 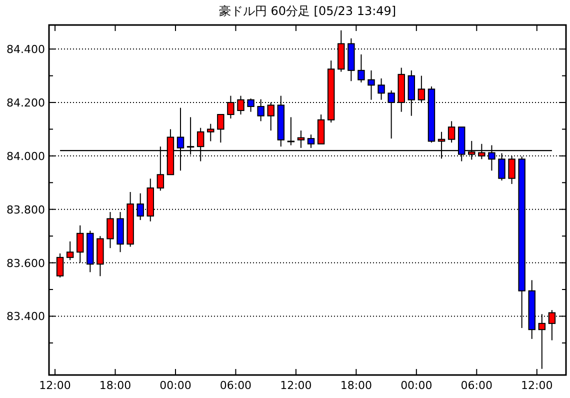 I want to click on y-tick-label: 84.200, so click(x=25, y=103).